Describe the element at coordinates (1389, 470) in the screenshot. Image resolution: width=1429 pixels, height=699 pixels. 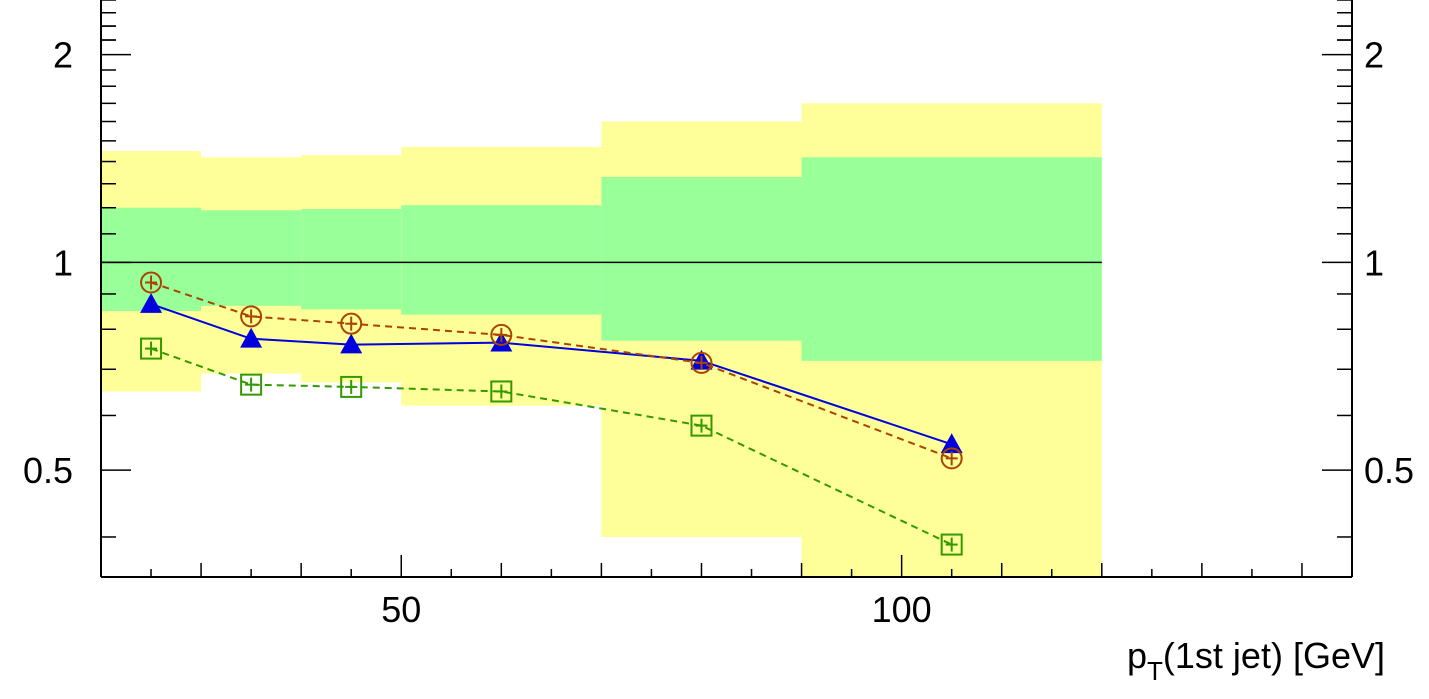
I see `y-tick-label-right-0: 0.5` at that location.